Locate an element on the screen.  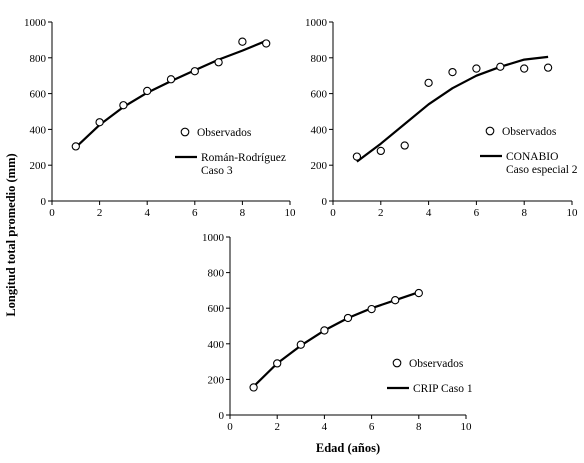
legend-model-label: CONABIO is located at coordinates (532, 157).